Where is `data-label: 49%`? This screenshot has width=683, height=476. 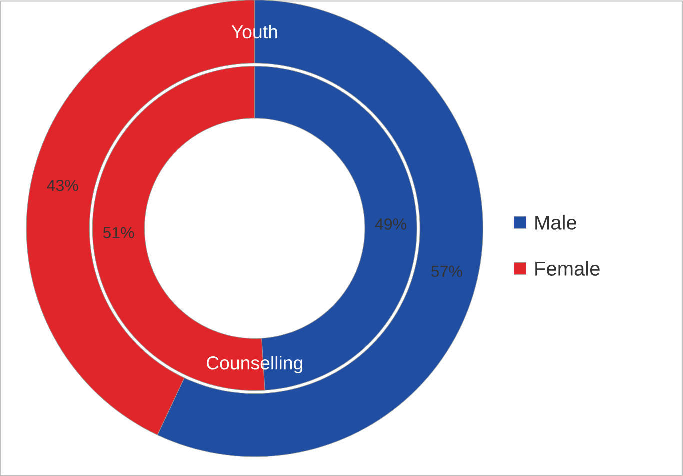
data-label: 49% is located at coordinates (390, 224).